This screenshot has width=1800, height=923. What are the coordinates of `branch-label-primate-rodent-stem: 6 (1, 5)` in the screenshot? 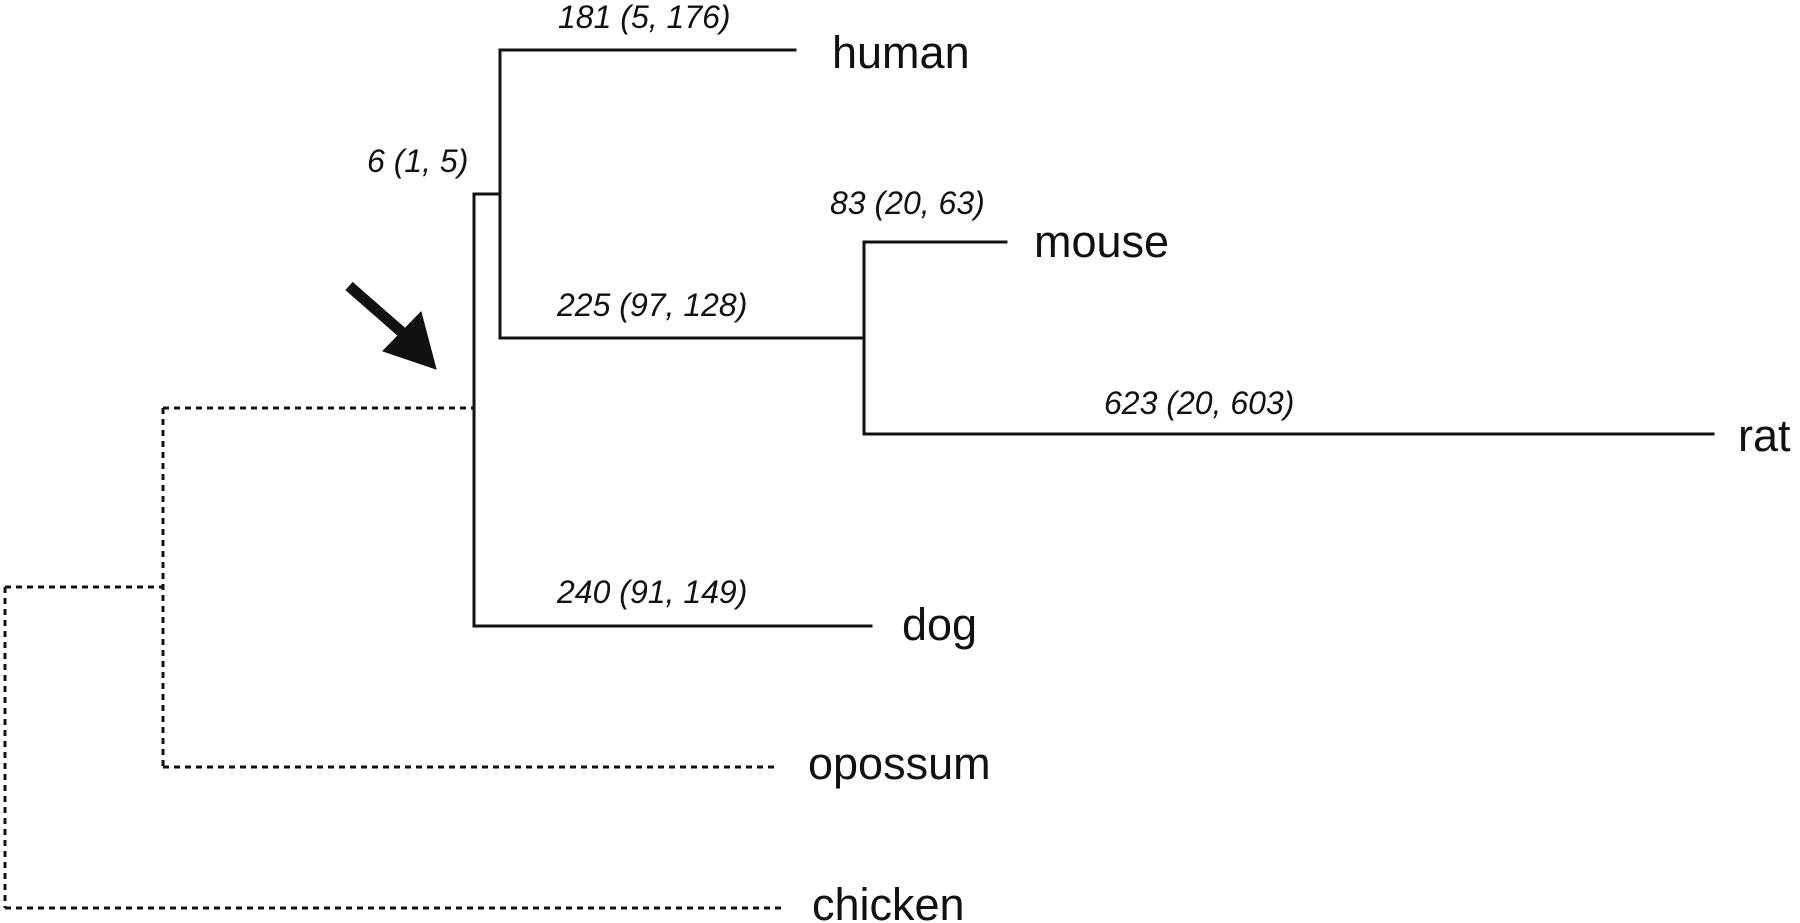 It's located at (417, 161).